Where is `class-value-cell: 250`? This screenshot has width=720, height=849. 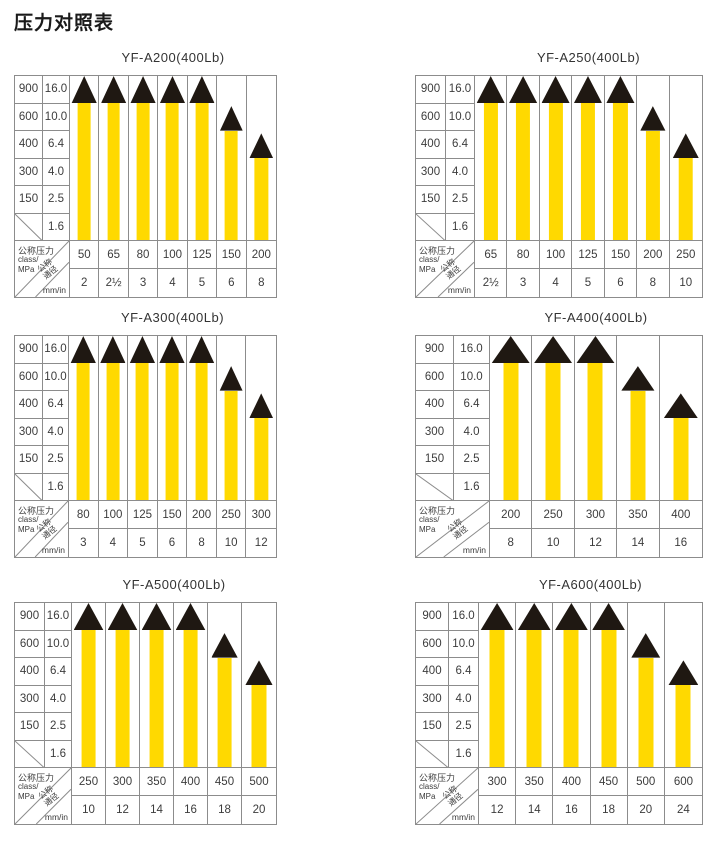
class-value-cell: 250 is located at coordinates (231, 515).